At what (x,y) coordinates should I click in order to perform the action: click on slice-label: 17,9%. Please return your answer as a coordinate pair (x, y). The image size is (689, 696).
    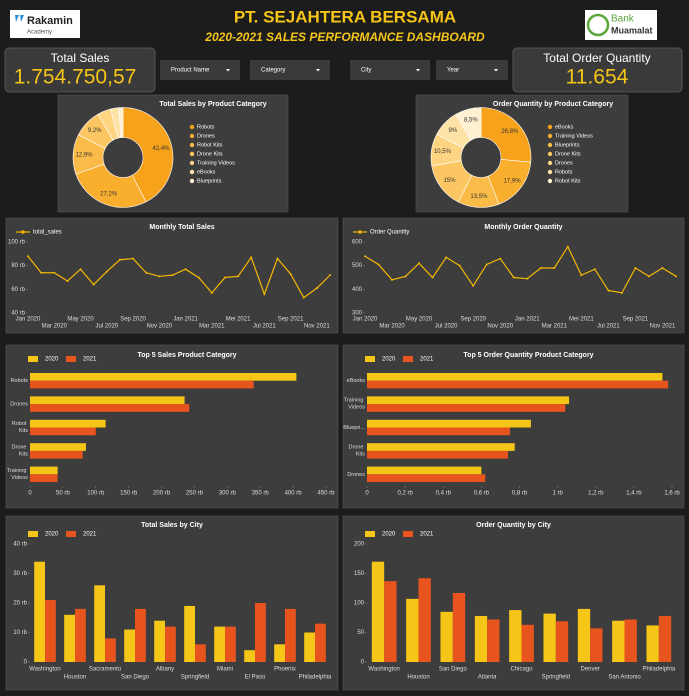
    Looking at the image, I should click on (513, 182).